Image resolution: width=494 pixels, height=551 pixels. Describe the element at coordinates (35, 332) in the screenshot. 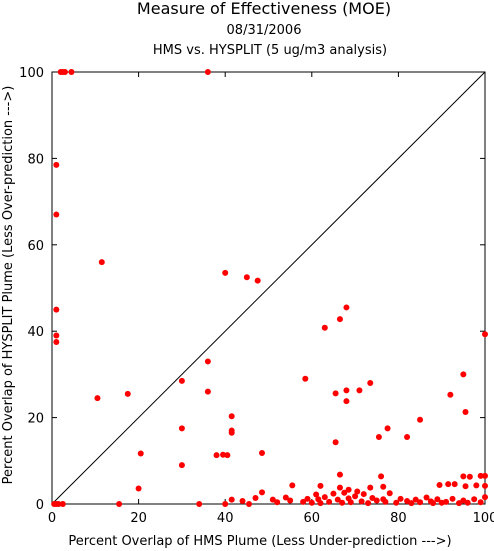

I see `y-tick-label: 40` at that location.